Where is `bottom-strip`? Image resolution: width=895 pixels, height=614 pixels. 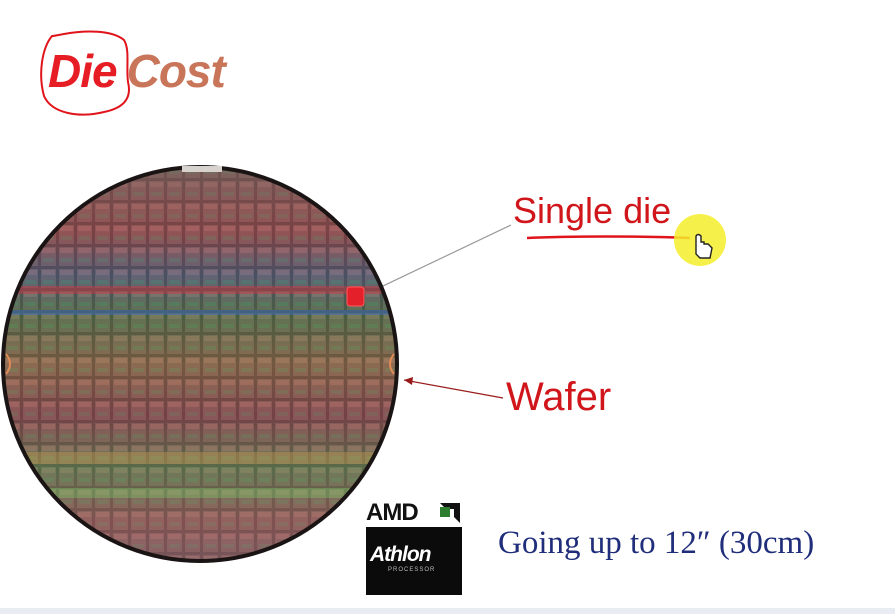
bottom-strip is located at coordinates (447, 611).